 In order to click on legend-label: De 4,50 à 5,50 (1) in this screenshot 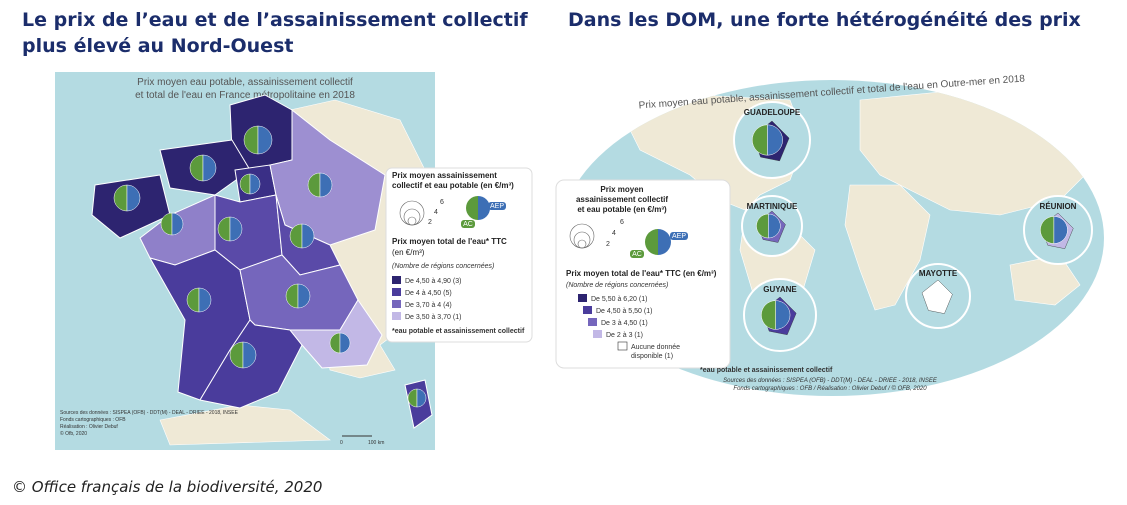, I will do `click(624, 311)`.